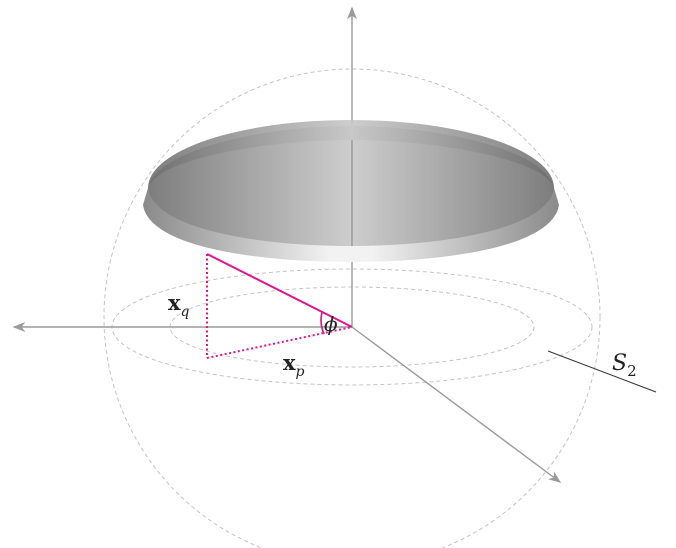 This screenshot has height=548, width=676. I want to click on triangle, so click(279, 306).